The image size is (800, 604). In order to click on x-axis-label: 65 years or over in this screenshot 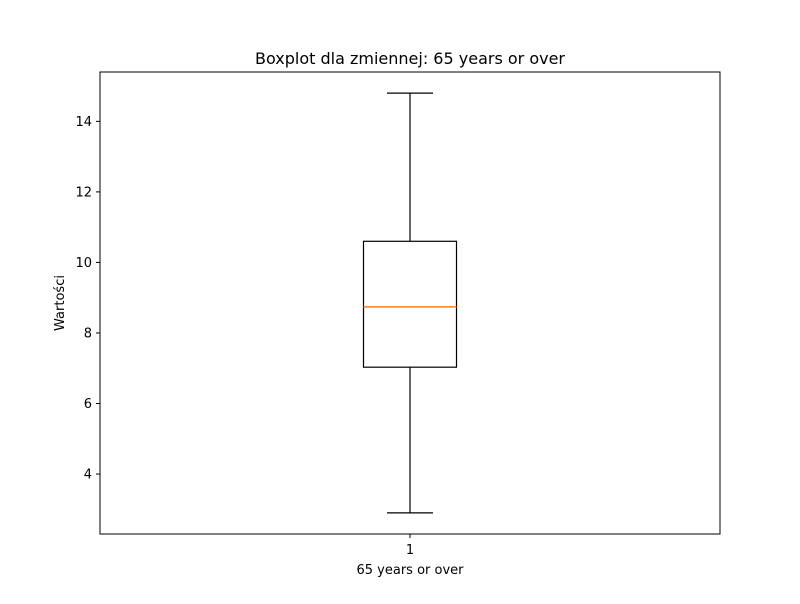, I will do `click(410, 570)`.